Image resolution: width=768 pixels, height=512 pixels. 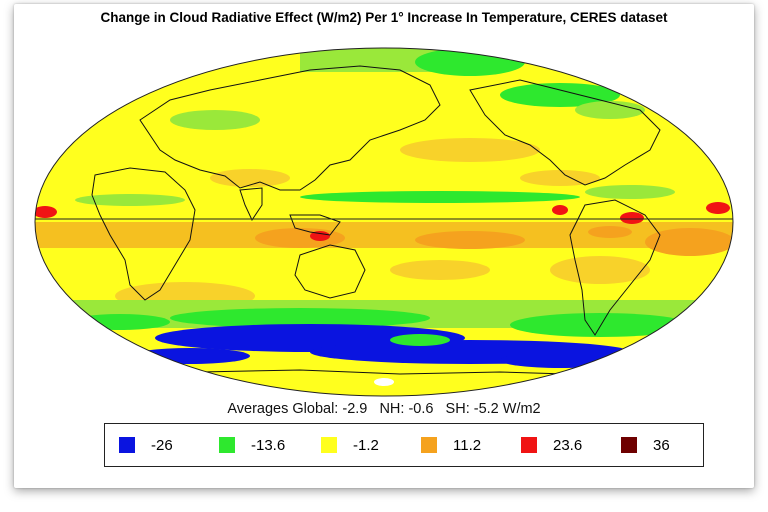 What do you see at coordinates (470, 150) in the screenshot?
I see `north-pacific-orange-patch` at bounding box center [470, 150].